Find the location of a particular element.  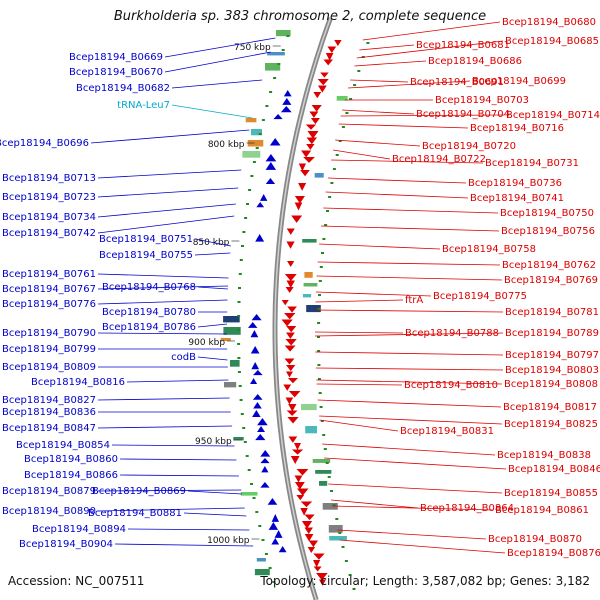

left-gene-label: Bcep18194_B0696 is located at coordinates (44, 143).